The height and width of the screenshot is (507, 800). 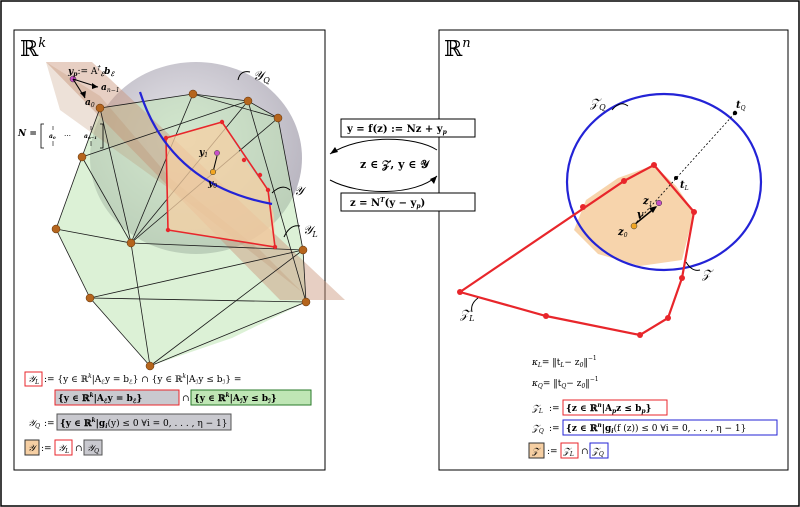 What do you see at coordinates (49, 424) in the screenshot?
I see `def-YQ-eq: :=` at bounding box center [49, 424].